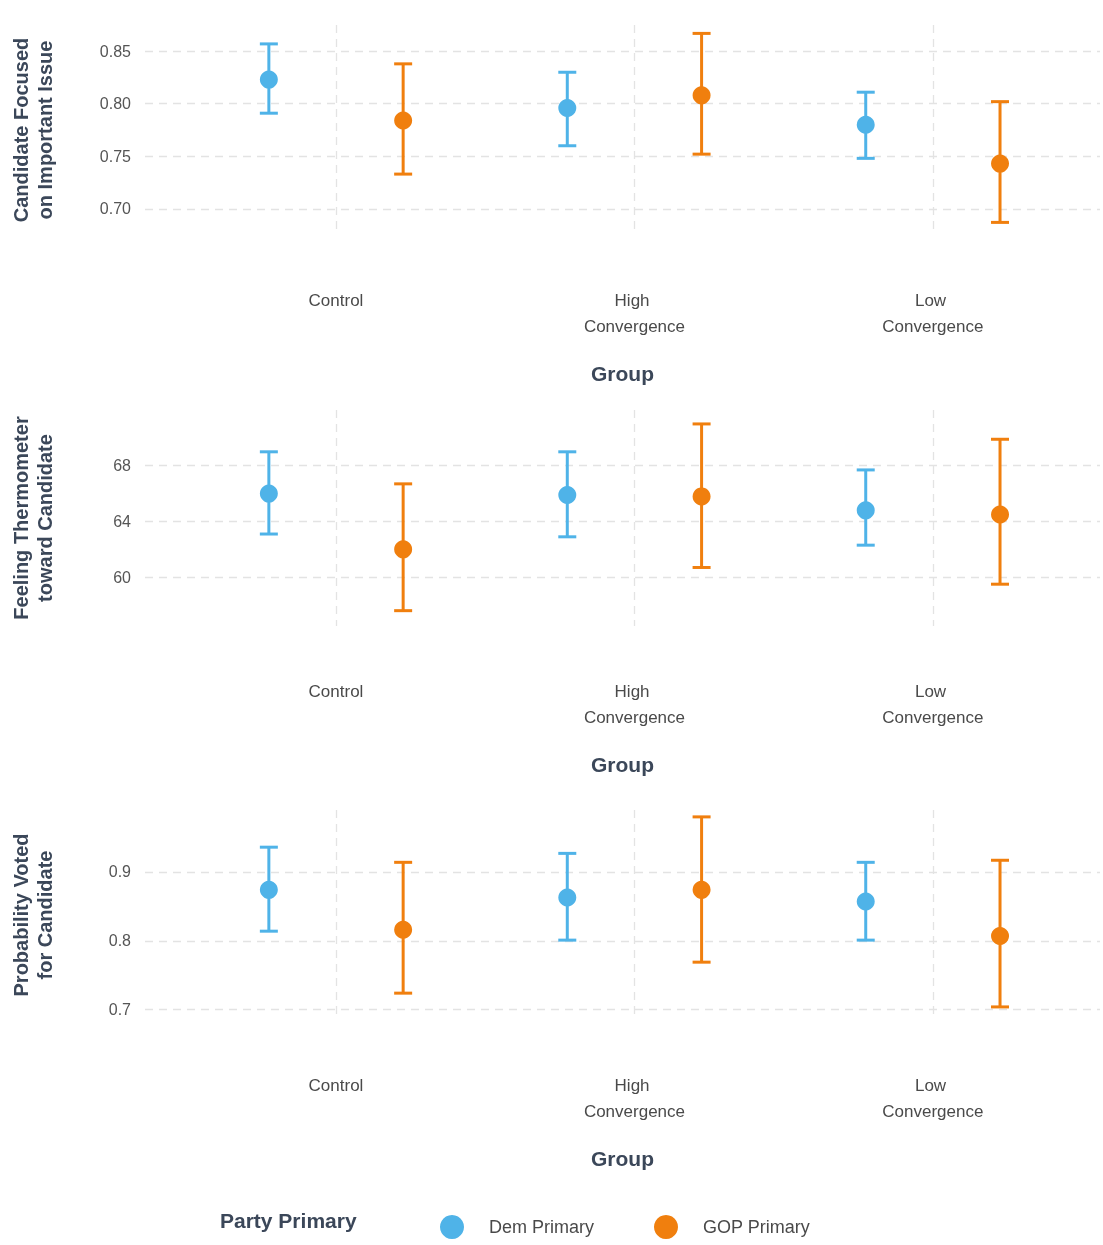  I want to click on legend-title: Party Primary, so click(288, 1220).